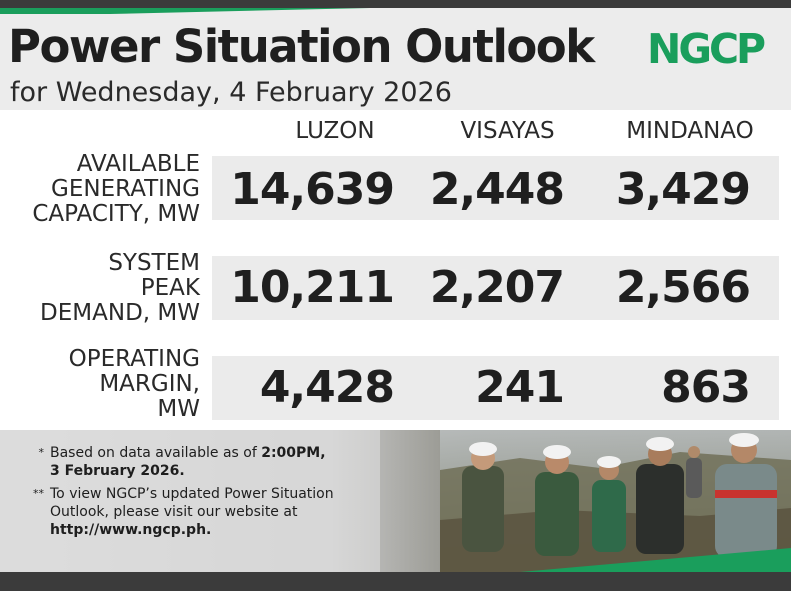 The height and width of the screenshot is (591, 791). I want to click on page-subtitle: for Wednesday, 4 February 2026, so click(231, 92).